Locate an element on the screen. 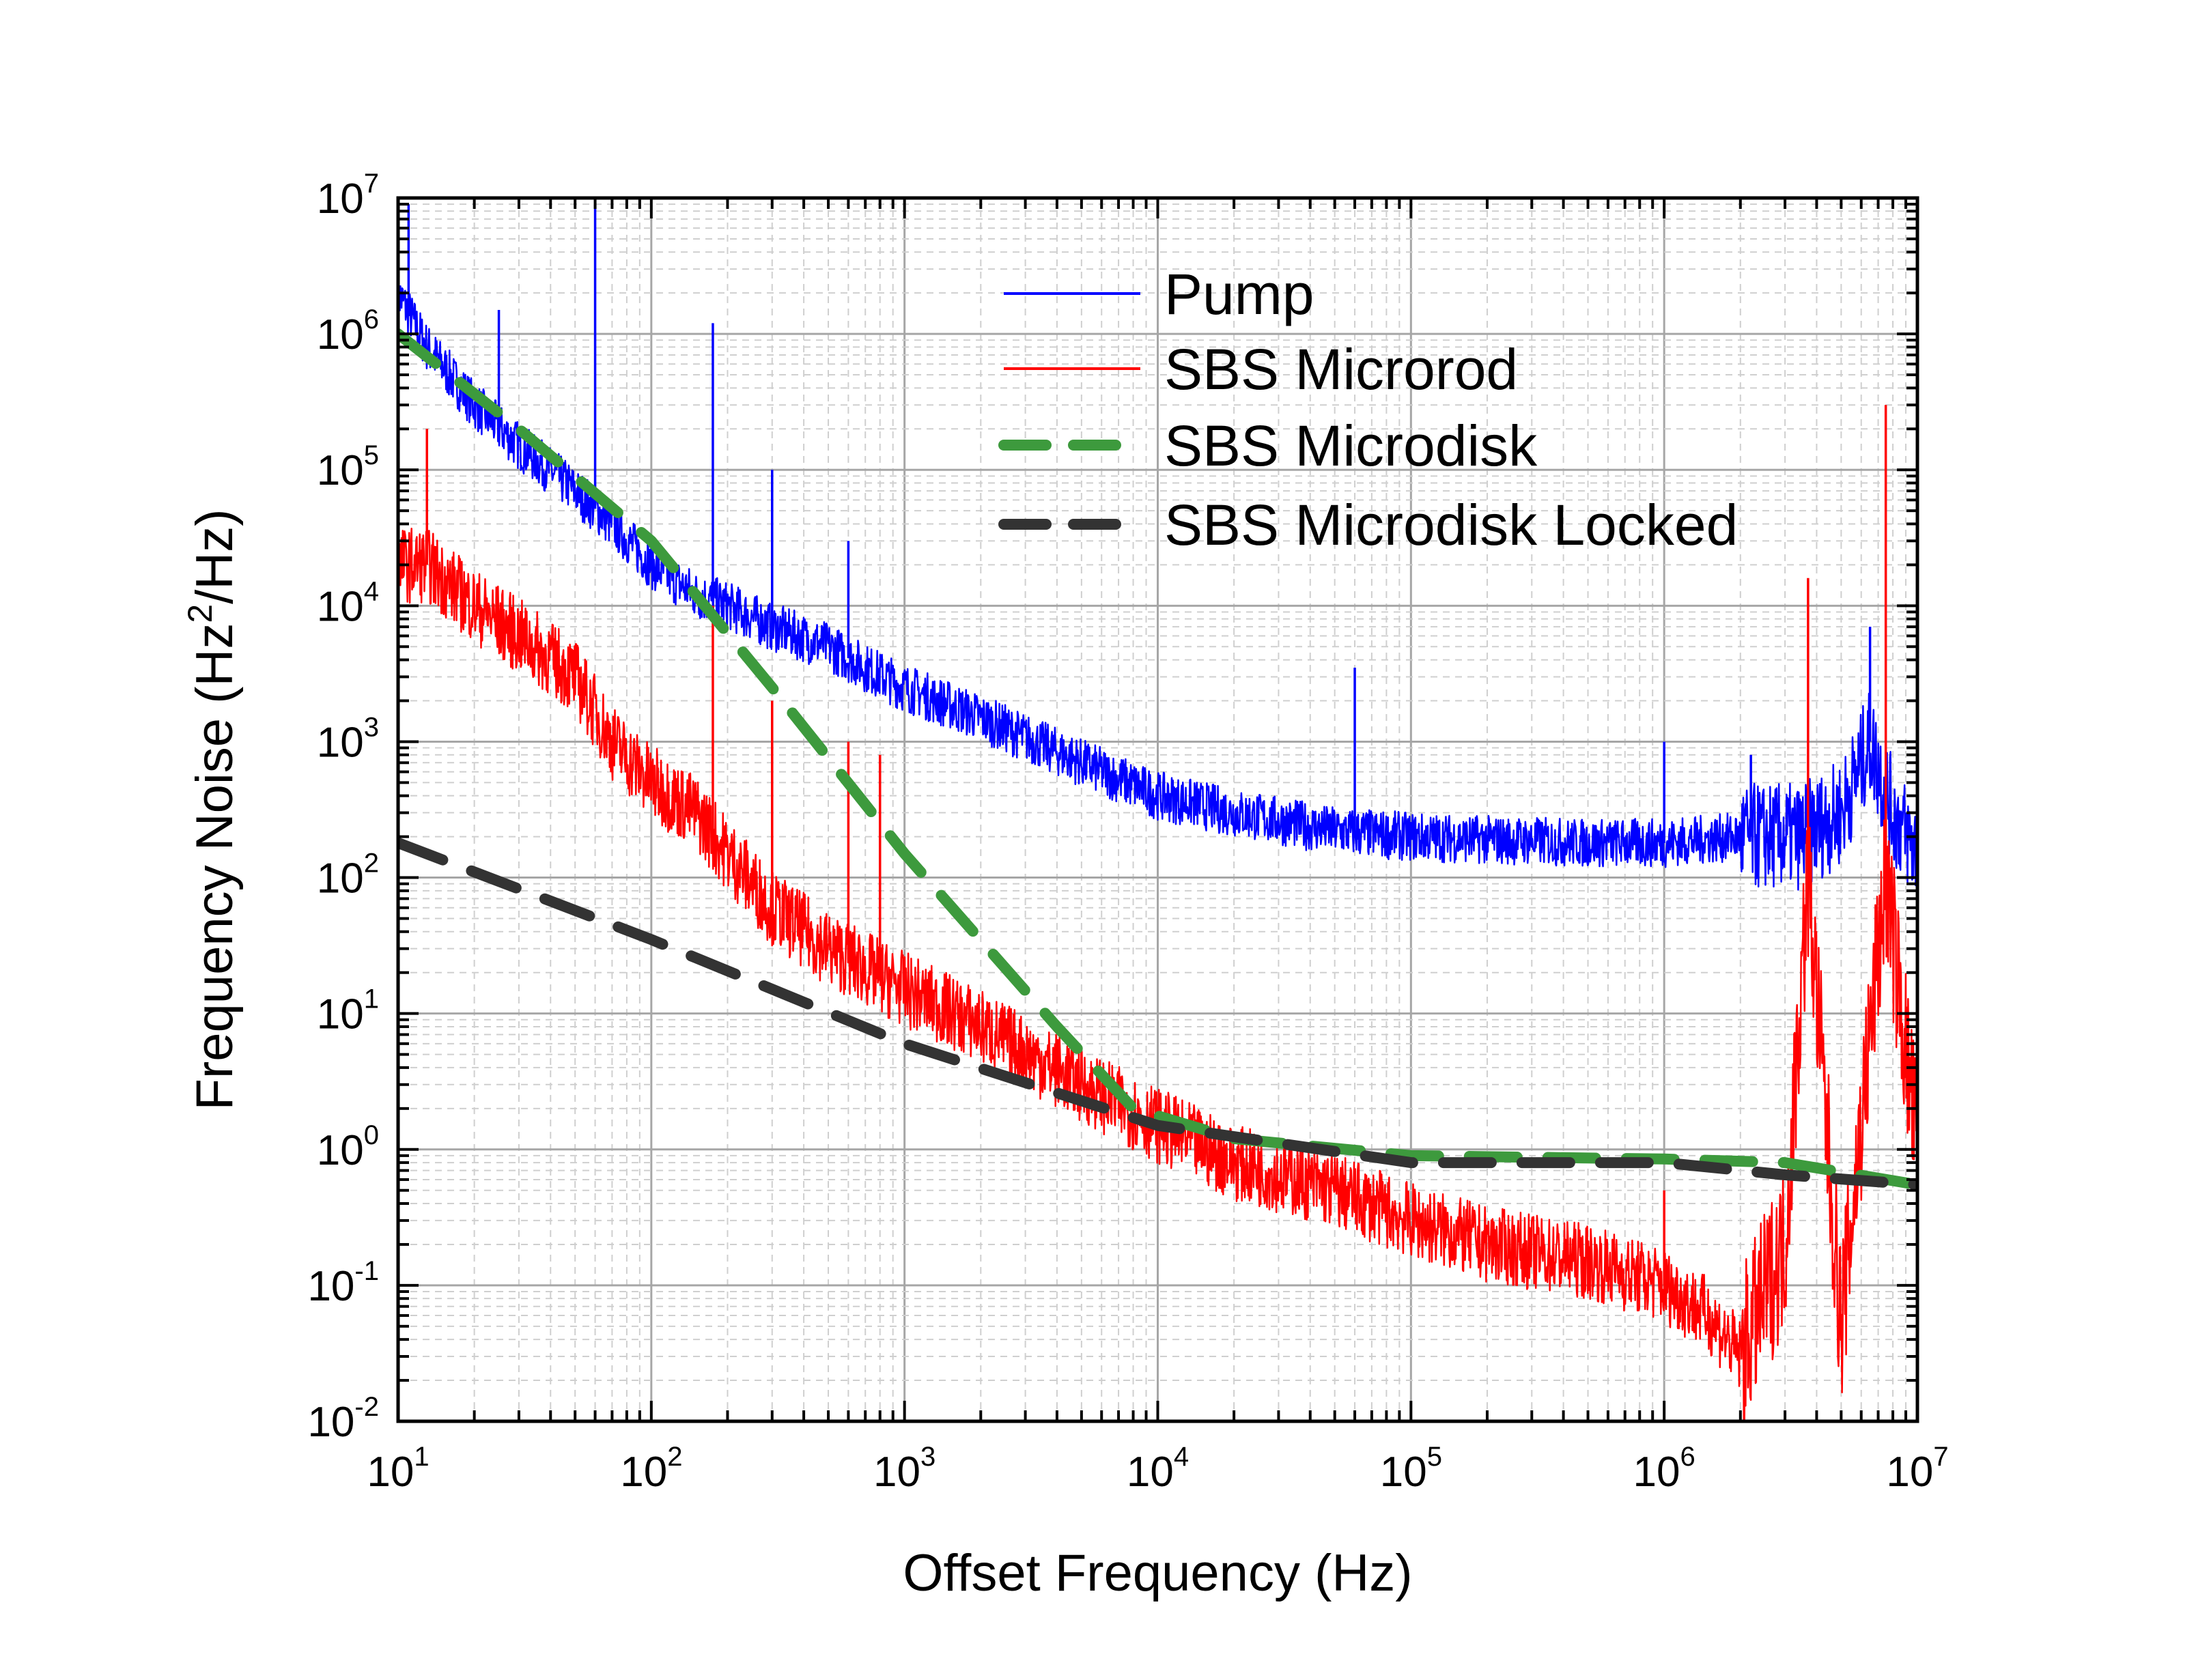 The height and width of the screenshot is (1680, 2196). x-tick-label: 10² is located at coordinates (651, 1469).